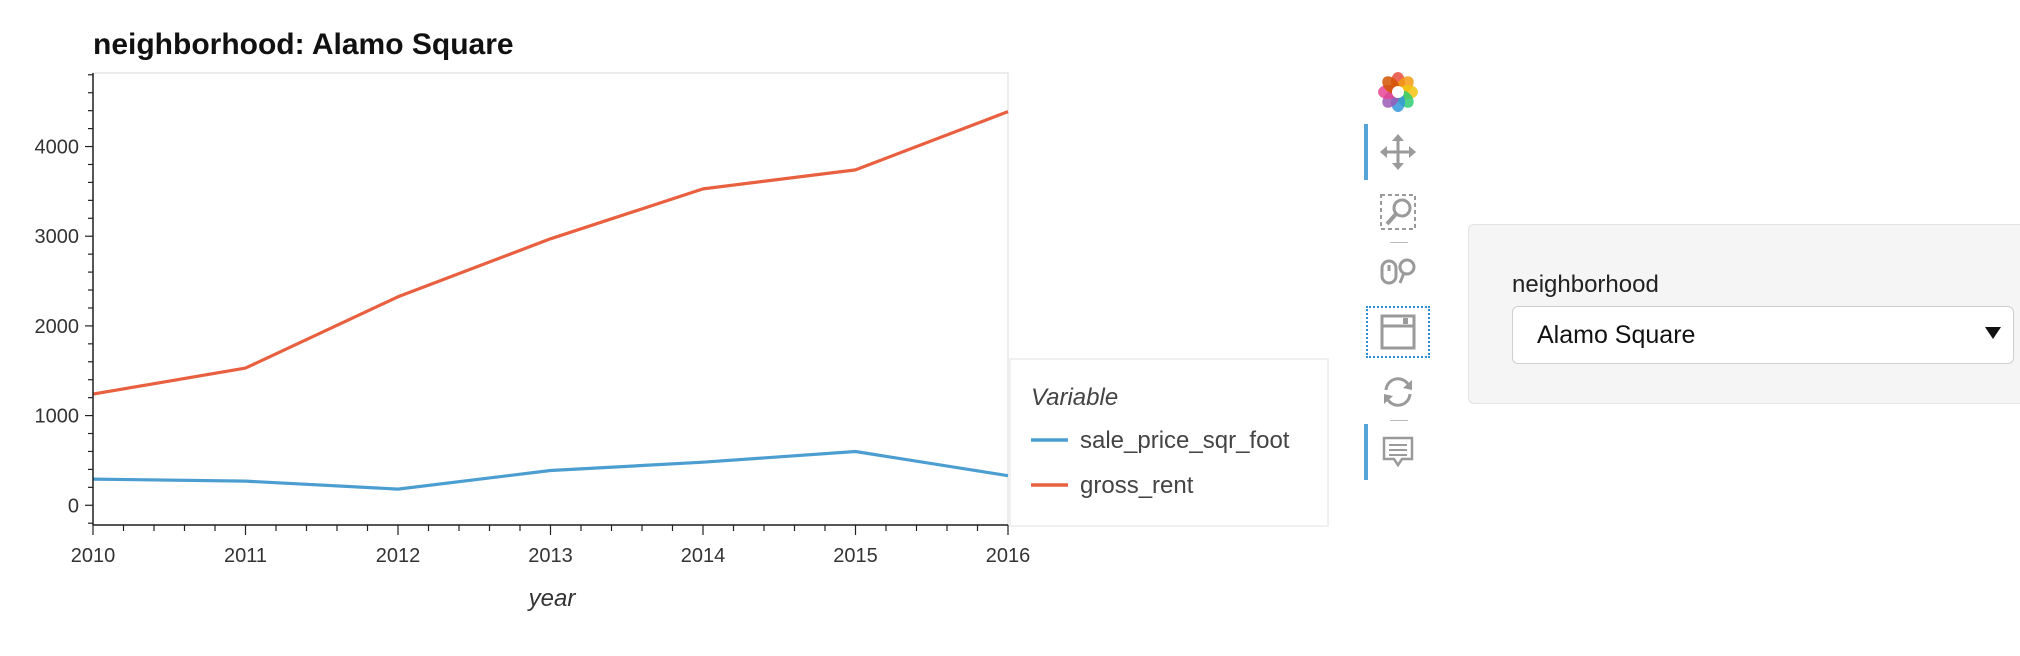  What do you see at coordinates (855, 556) in the screenshot?
I see `x-tick-label: 2015` at bounding box center [855, 556].